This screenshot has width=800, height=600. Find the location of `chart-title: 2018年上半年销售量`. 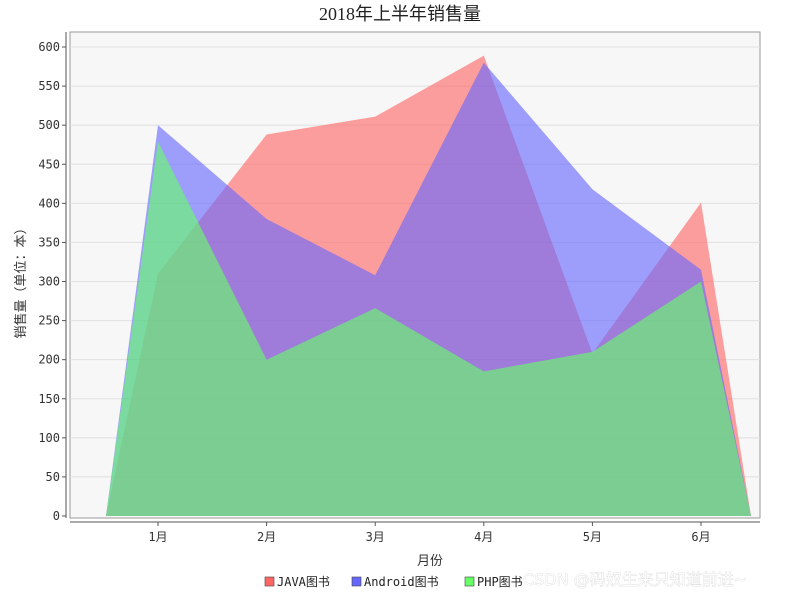

chart-title: 2018年上半年销售量 is located at coordinates (400, 14).